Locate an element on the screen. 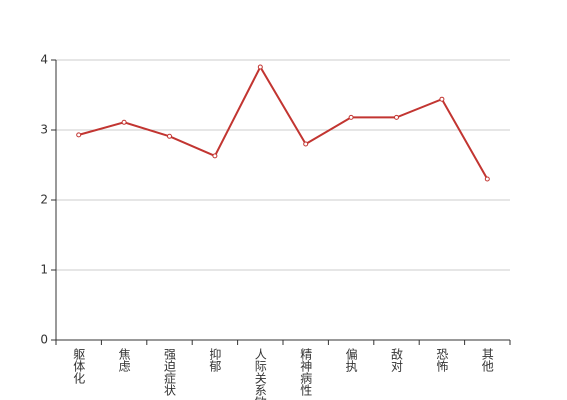 The height and width of the screenshot is (400, 567). x-tick-label: 精神病性 is located at coordinates (306, 372).